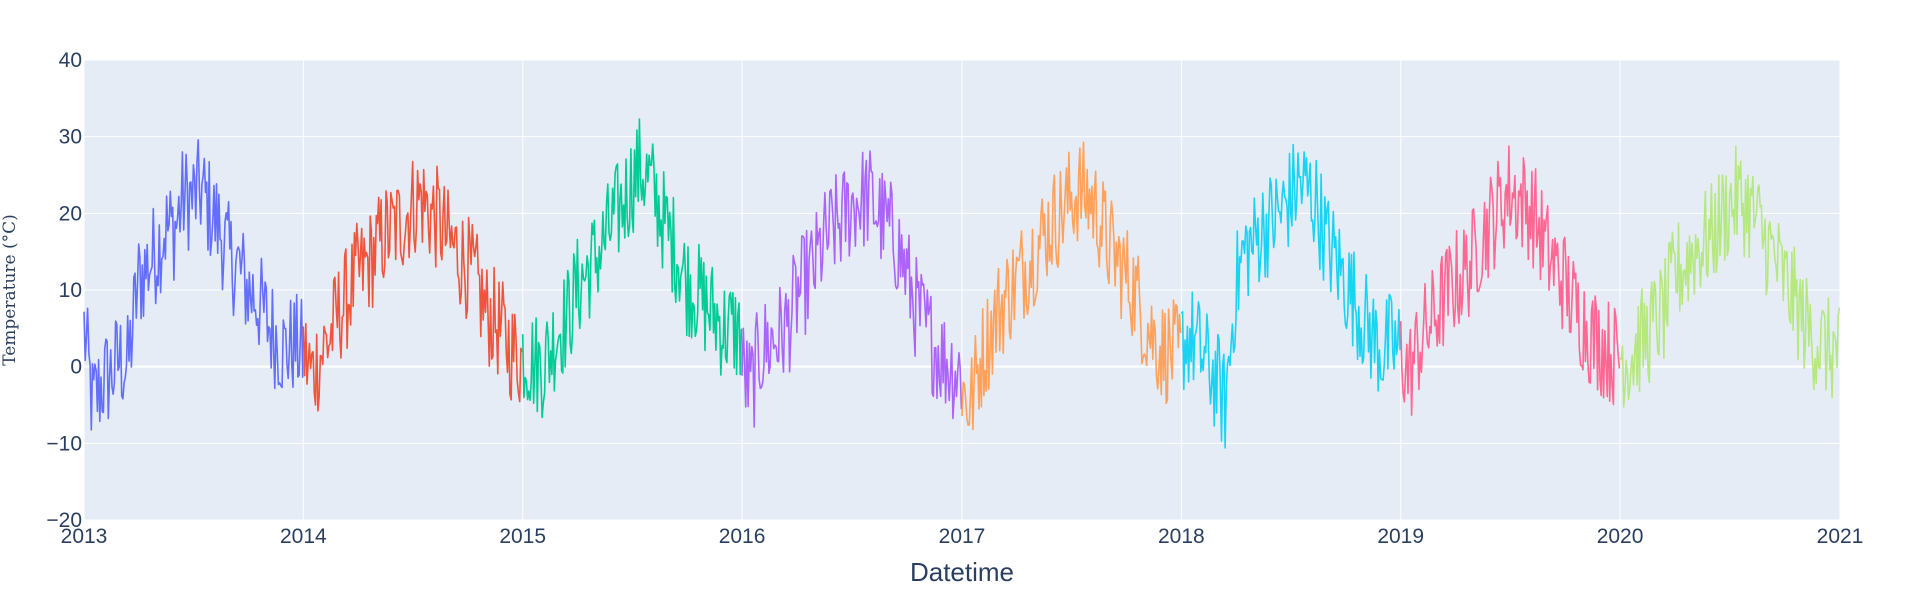  I want to click on x-tick-label: 2017, so click(962, 536).